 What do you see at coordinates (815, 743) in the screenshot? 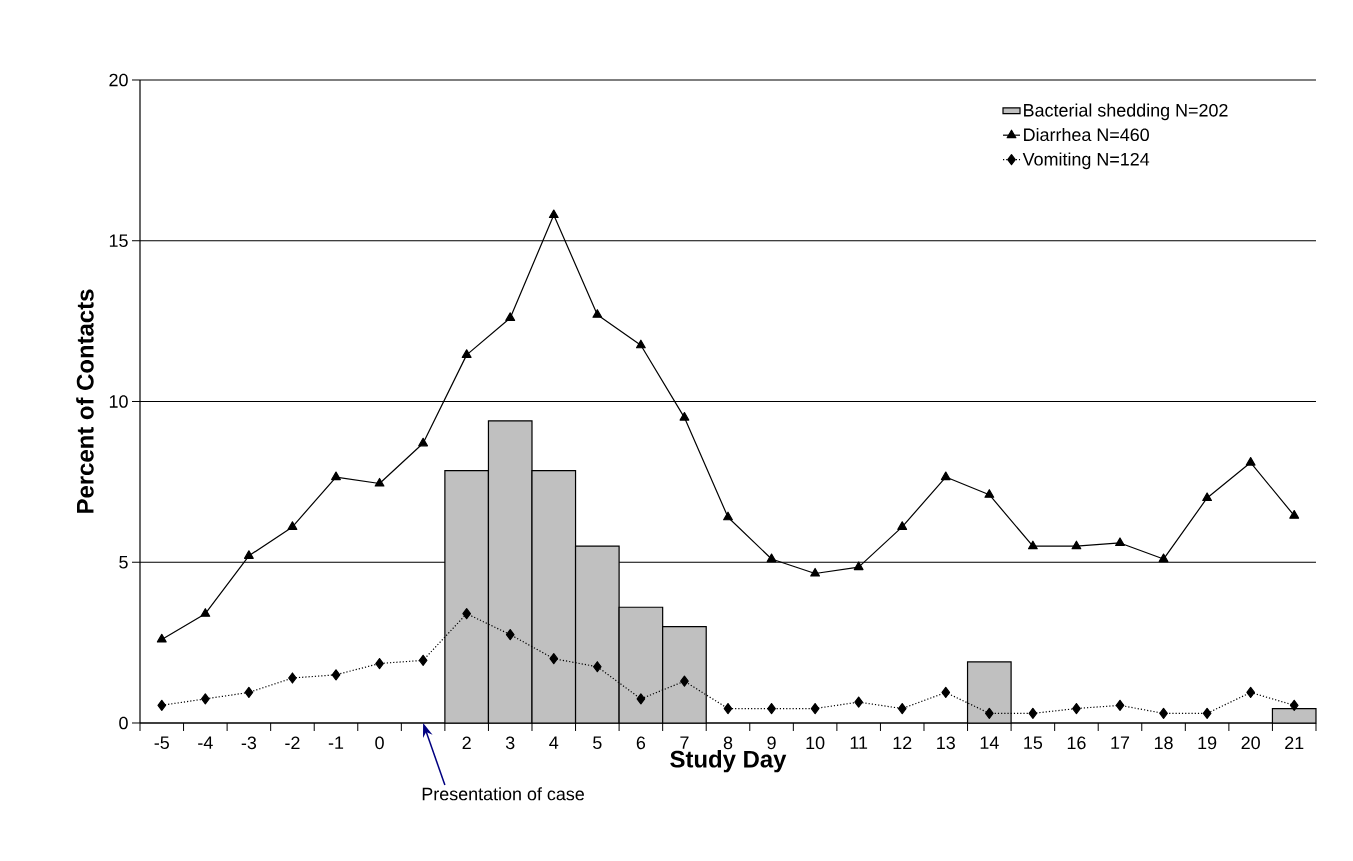
I see `x-tick-label: 10` at bounding box center [815, 743].